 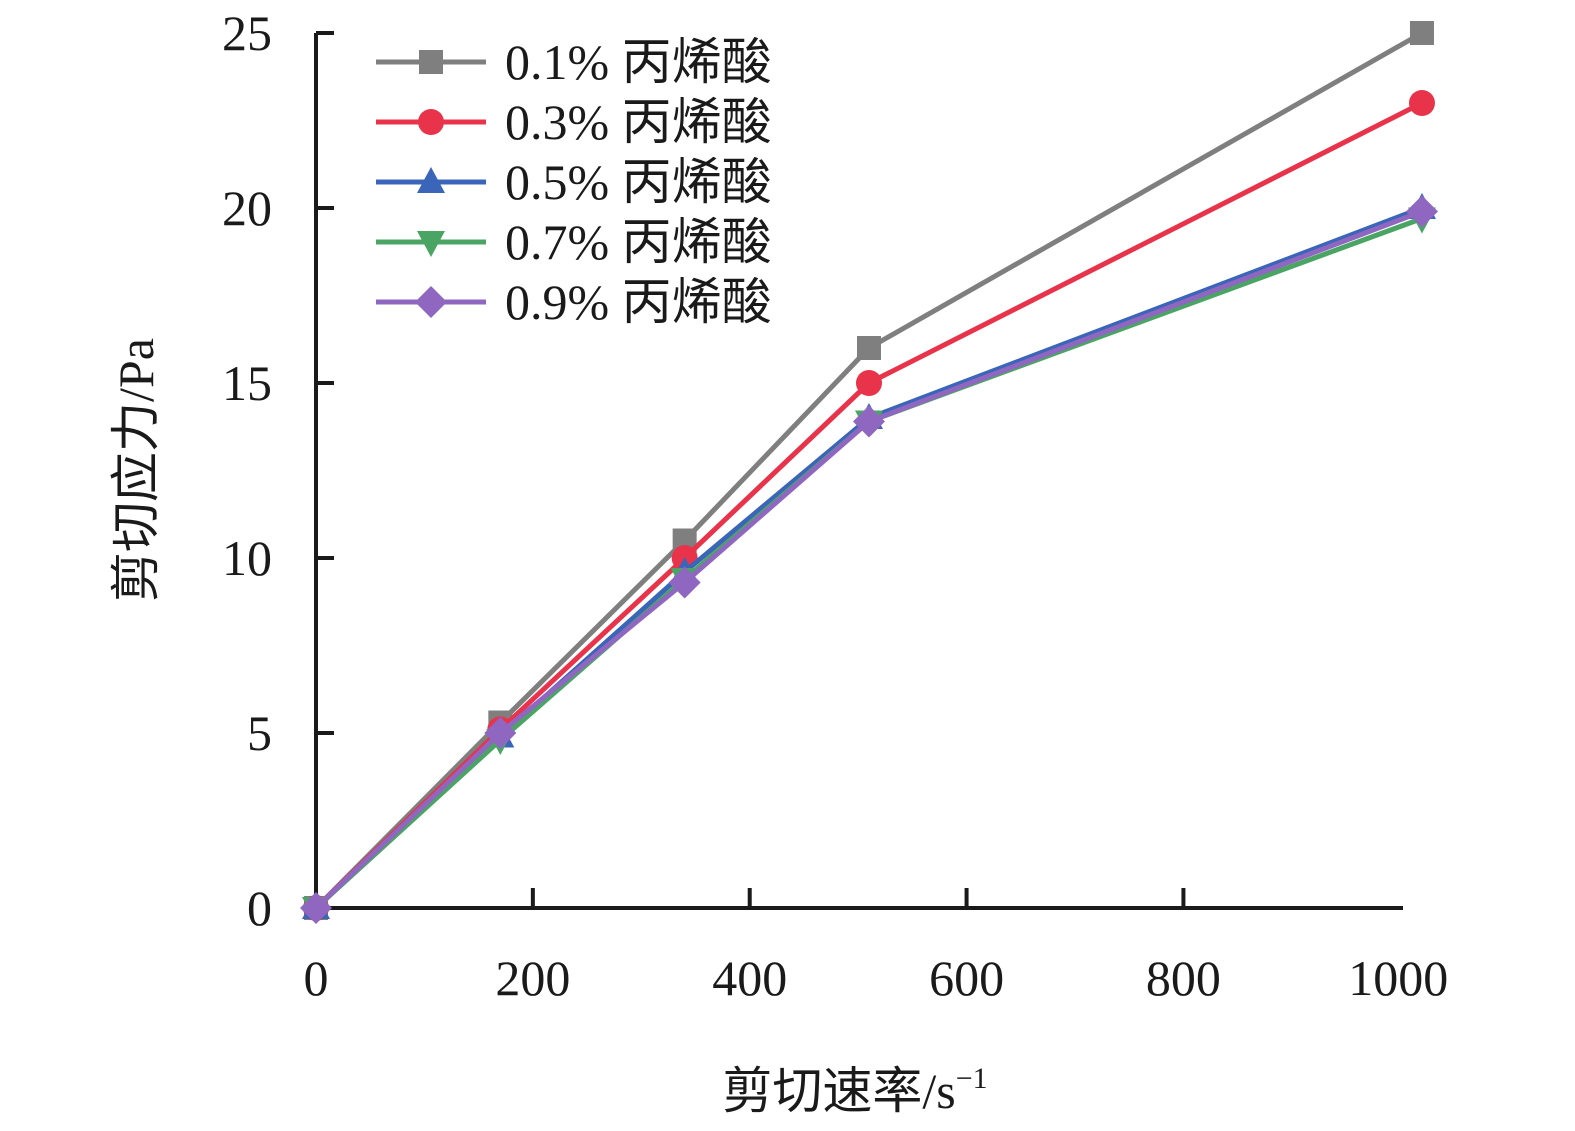 I want to click on y-tick-label: 20, so click(x=247, y=208).